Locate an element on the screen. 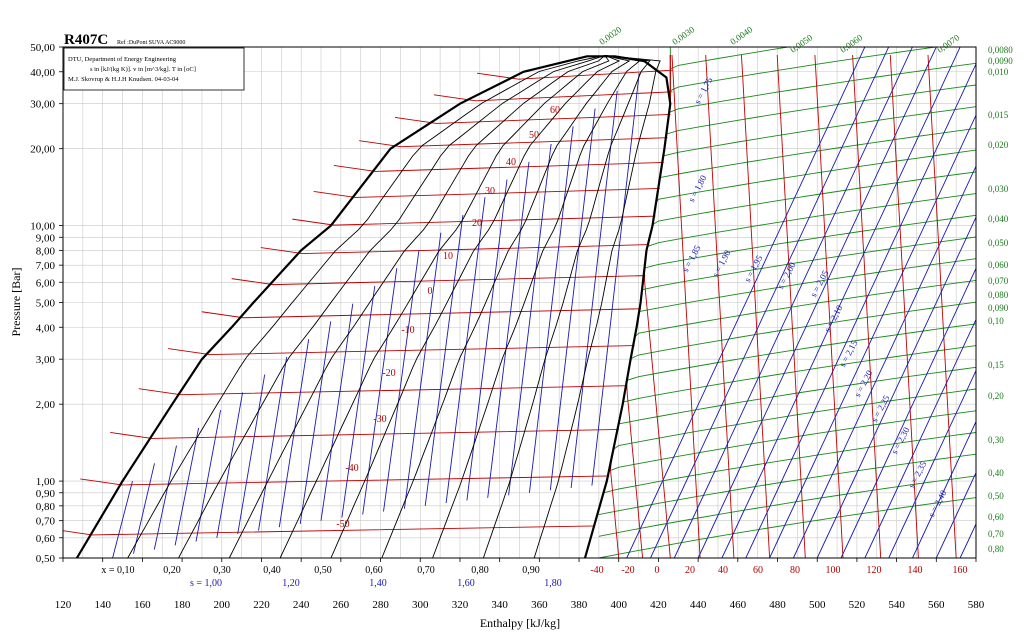 Image resolution: width=1024 pixels, height=635 pixels. volume-right-label: 0,20 is located at coordinates (996, 396).